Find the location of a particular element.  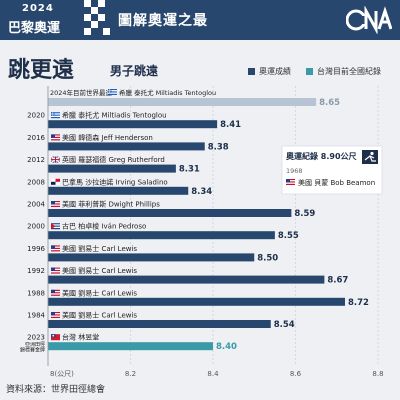

bar-1992 is located at coordinates (186, 279).